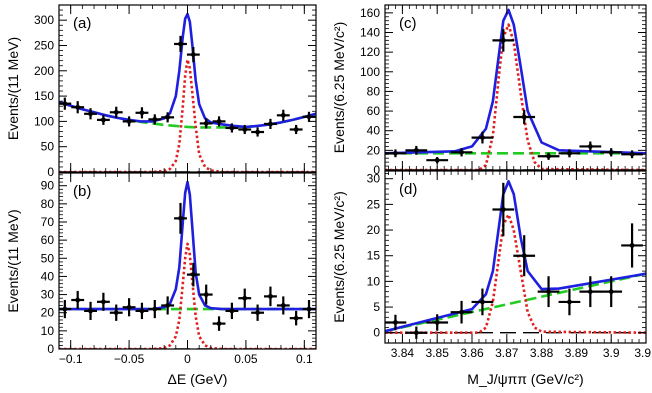  What do you see at coordinates (44, 121) in the screenshot?
I see `y-tick-label: 100` at bounding box center [44, 121].